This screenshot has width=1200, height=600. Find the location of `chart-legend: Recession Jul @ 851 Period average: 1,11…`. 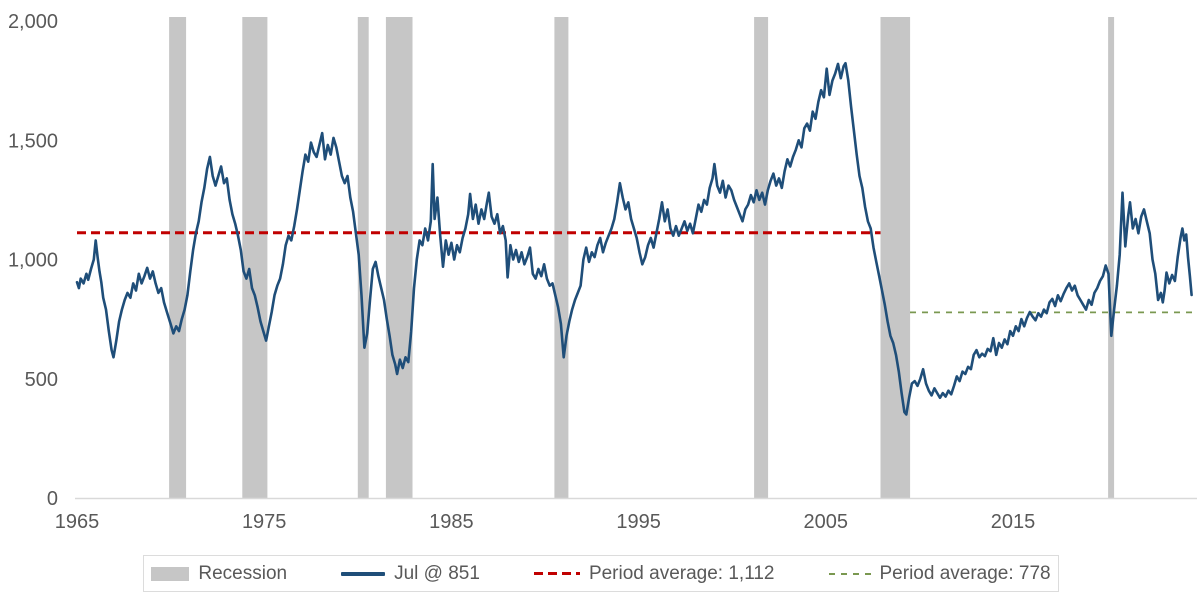

chart-legend: Recession Jul @ 851 Period average: 1,11… is located at coordinates (601, 573).